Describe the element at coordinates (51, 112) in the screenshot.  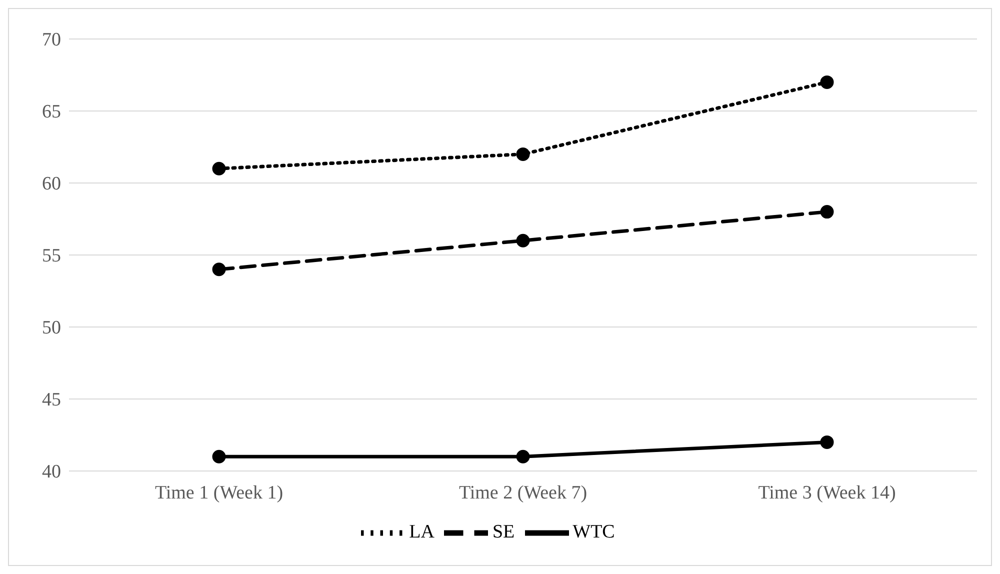
I see `y-tick-label: 65` at that location.